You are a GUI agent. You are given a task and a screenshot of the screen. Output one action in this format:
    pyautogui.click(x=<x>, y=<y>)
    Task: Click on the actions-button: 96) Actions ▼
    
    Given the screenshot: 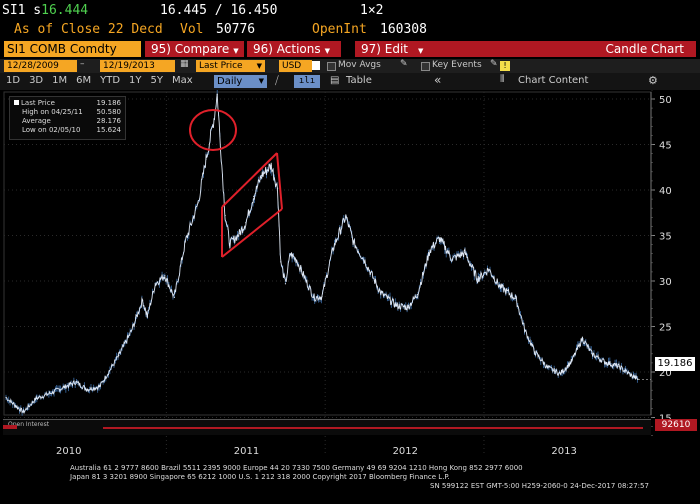 What is the action you would take?
    pyautogui.click(x=294, y=49)
    